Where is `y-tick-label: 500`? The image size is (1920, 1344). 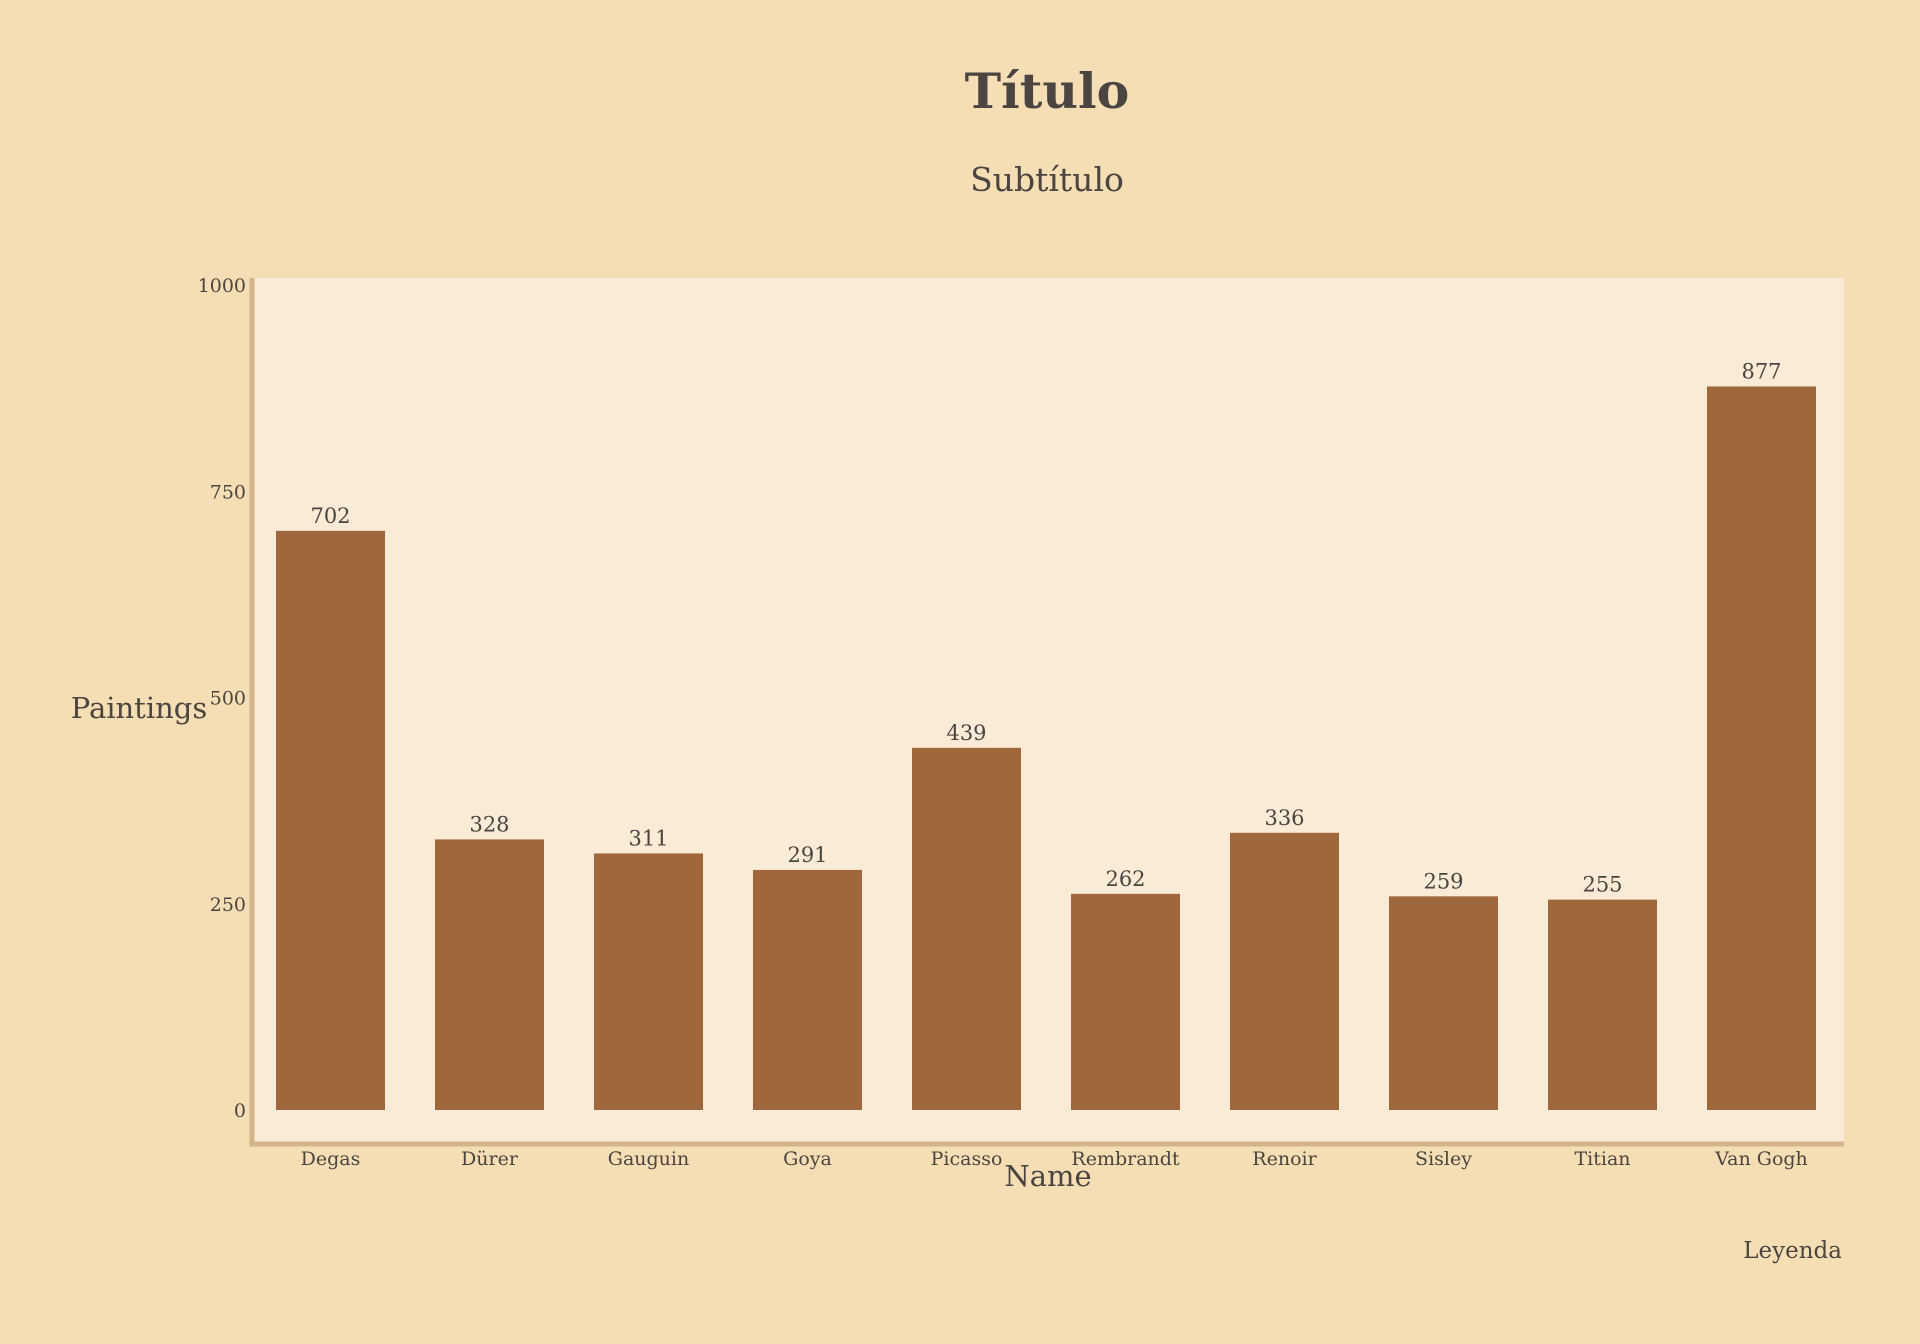
y-tick-label: 500 is located at coordinates (228, 699).